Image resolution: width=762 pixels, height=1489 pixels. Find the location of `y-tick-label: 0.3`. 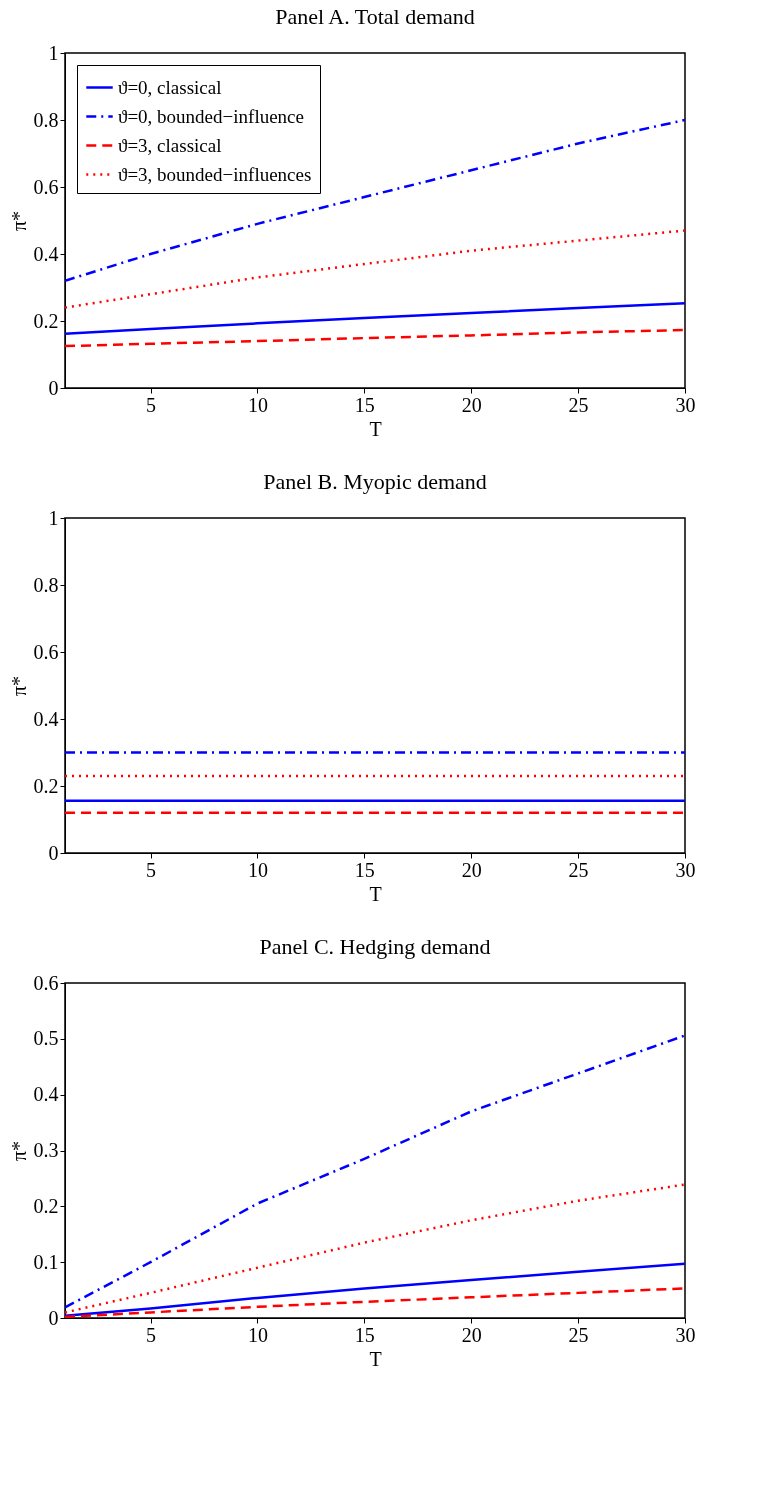

y-tick-label: 0.3 is located at coordinates (46, 1150).